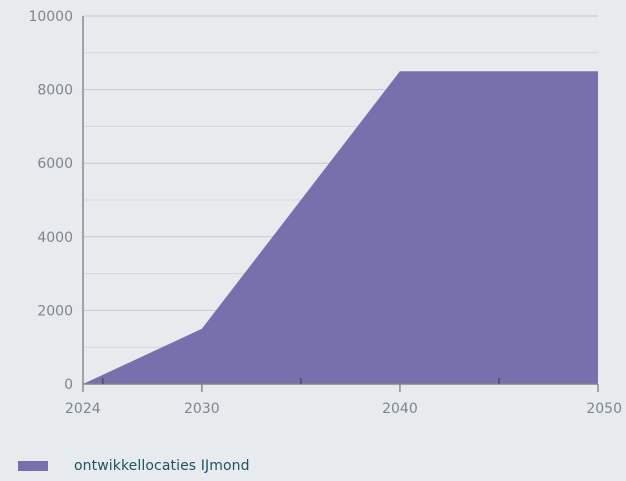 The image size is (626, 481). What do you see at coordinates (68, 385) in the screenshot?
I see `y-tick-label: 0` at bounding box center [68, 385].